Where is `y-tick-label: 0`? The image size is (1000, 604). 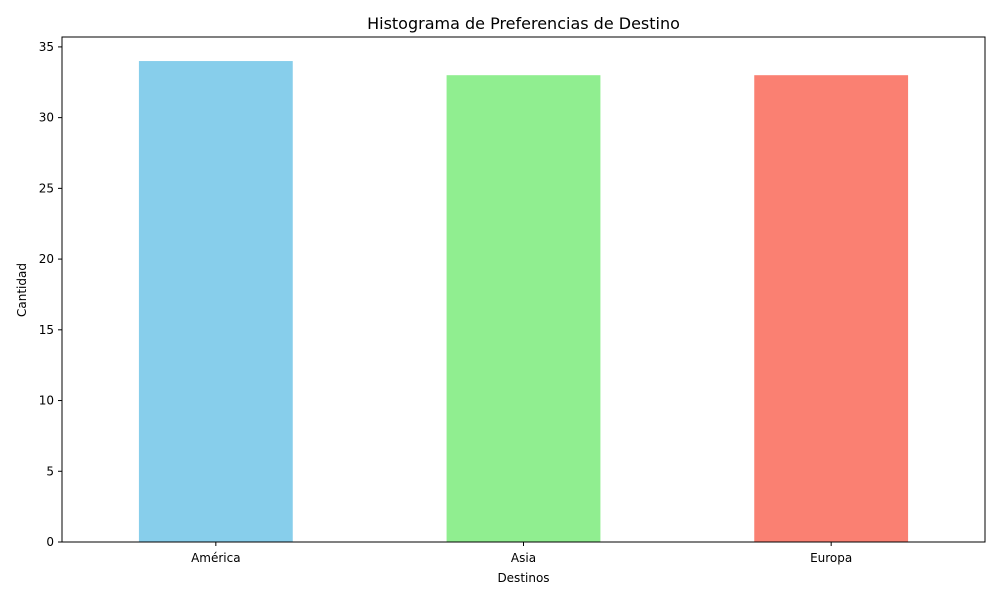
y-tick-label: 0 is located at coordinates (50, 542).